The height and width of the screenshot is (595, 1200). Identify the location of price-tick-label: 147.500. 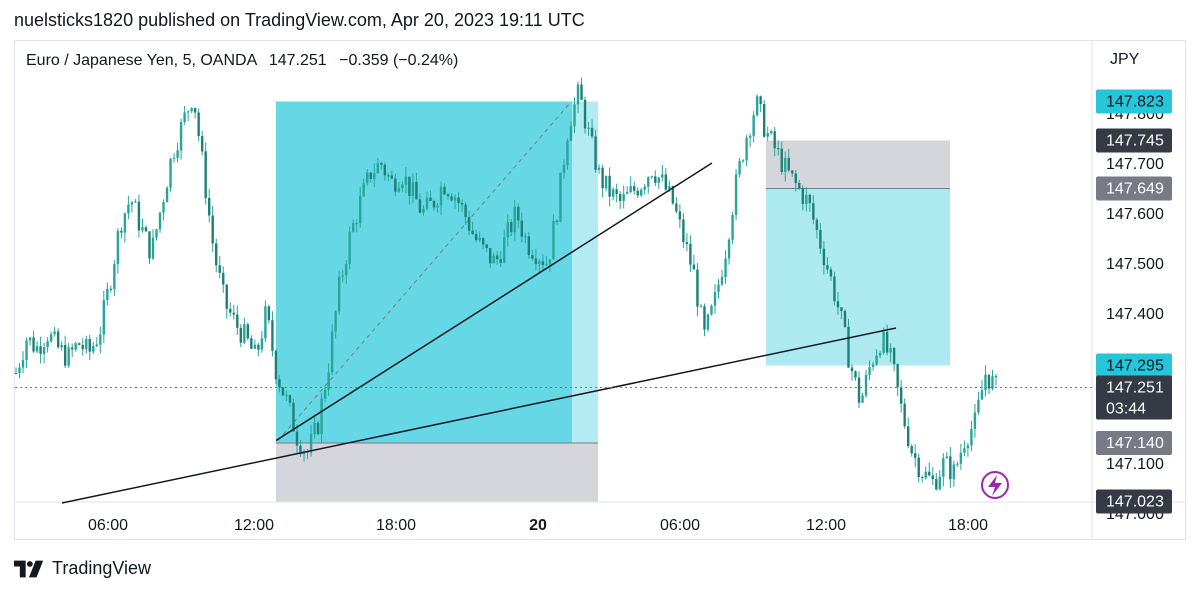
(1135, 264).